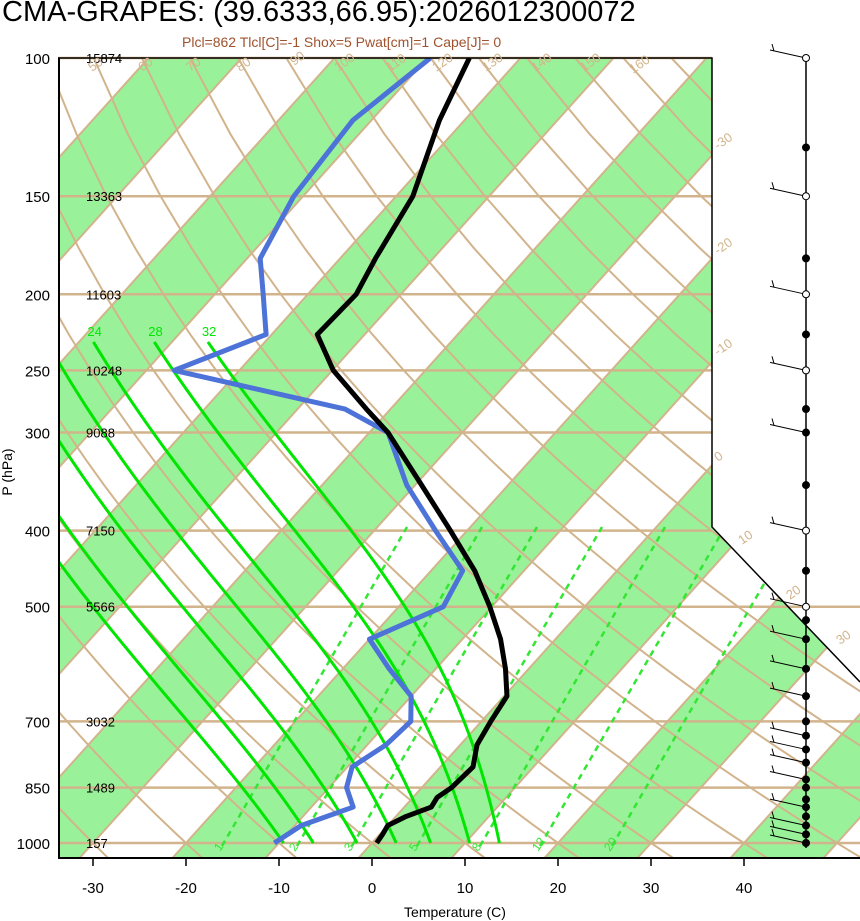 The image size is (860, 921). Describe the element at coordinates (793, 592) in the screenshot. I see `dry-adiabat-label: 20` at that location.